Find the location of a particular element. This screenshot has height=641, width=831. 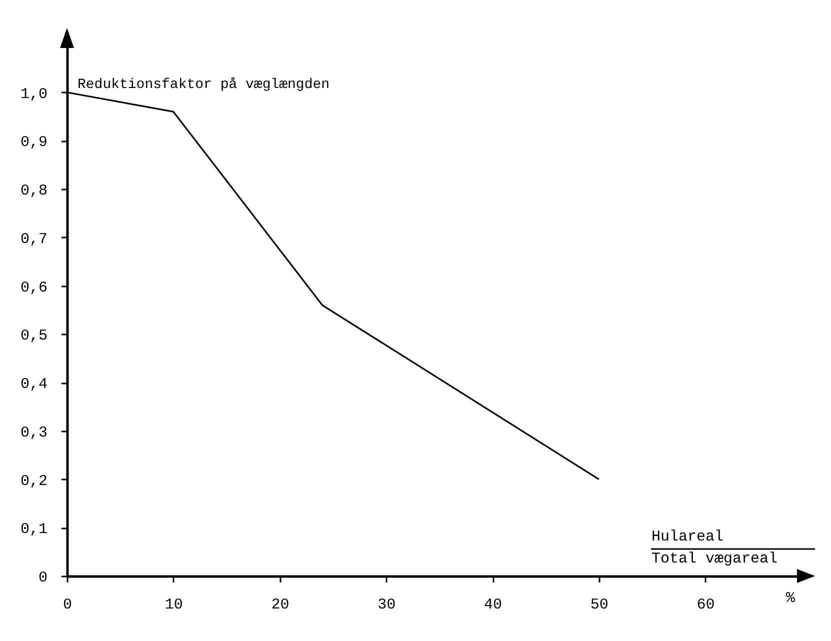

x-tick-label: 40 is located at coordinates (493, 605).